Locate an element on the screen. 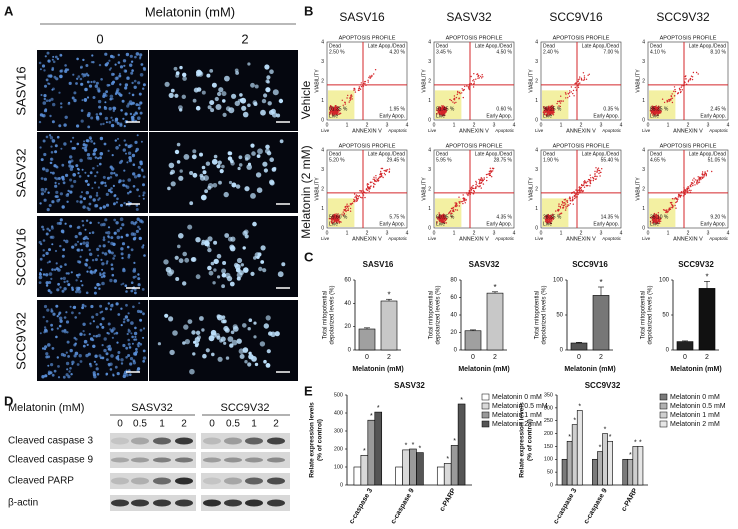 The image size is (738, 529). quadrant-label: Late Apop./Dead is located at coordinates (707, 154).